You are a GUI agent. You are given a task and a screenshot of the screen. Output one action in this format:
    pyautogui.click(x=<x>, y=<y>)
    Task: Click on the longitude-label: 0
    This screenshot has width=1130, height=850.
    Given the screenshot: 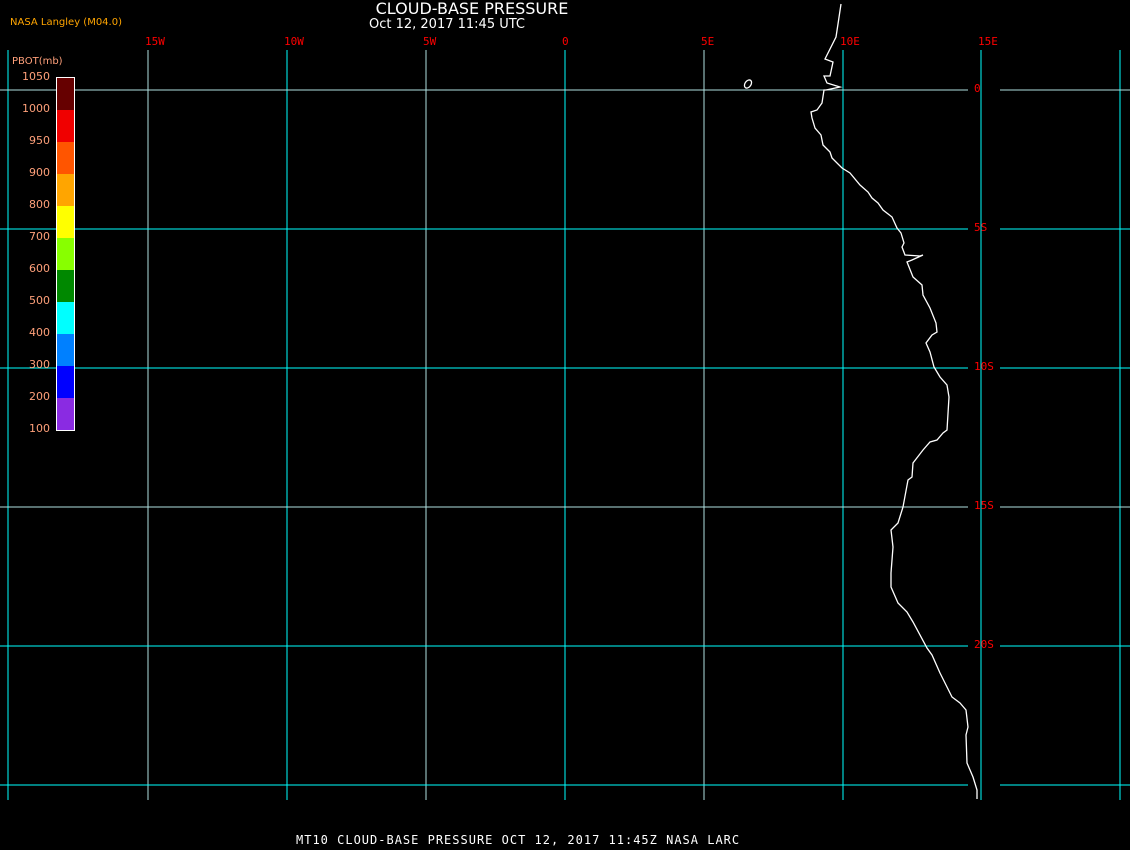 What is the action you would take?
    pyautogui.click(x=565, y=41)
    